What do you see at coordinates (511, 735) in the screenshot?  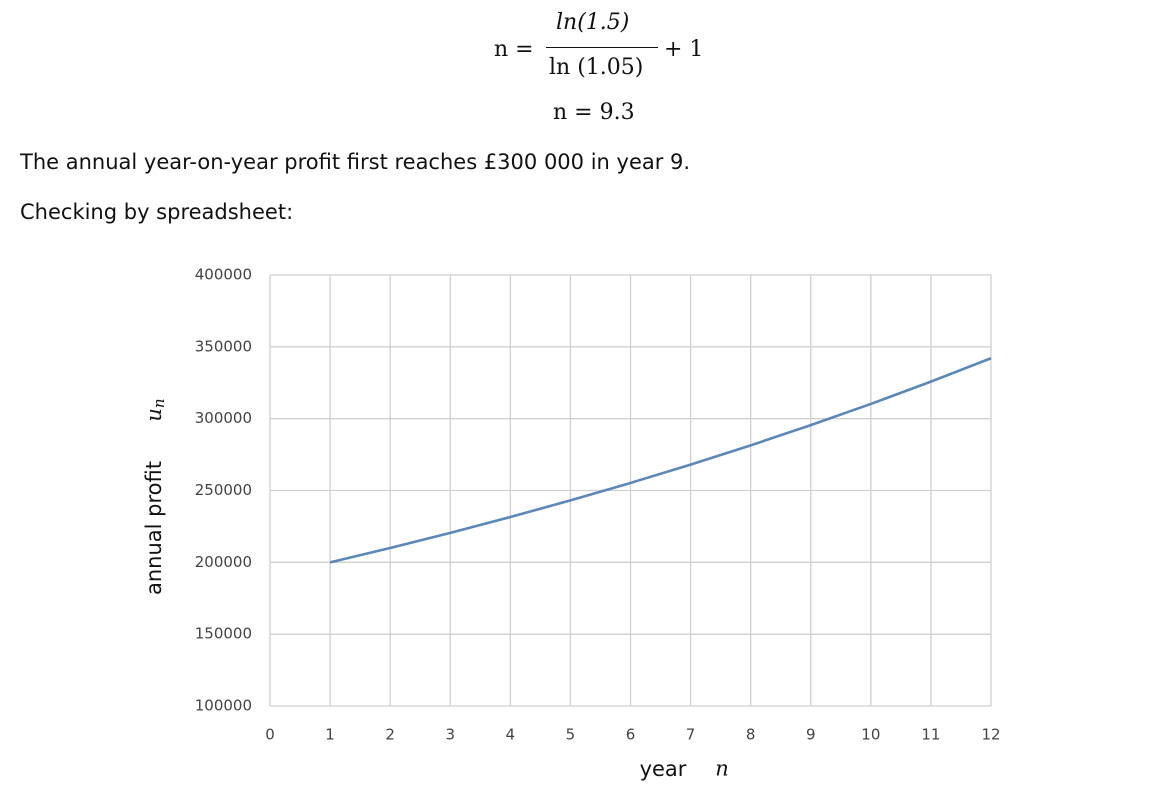 I see `x-tick-label: 4` at bounding box center [511, 735].